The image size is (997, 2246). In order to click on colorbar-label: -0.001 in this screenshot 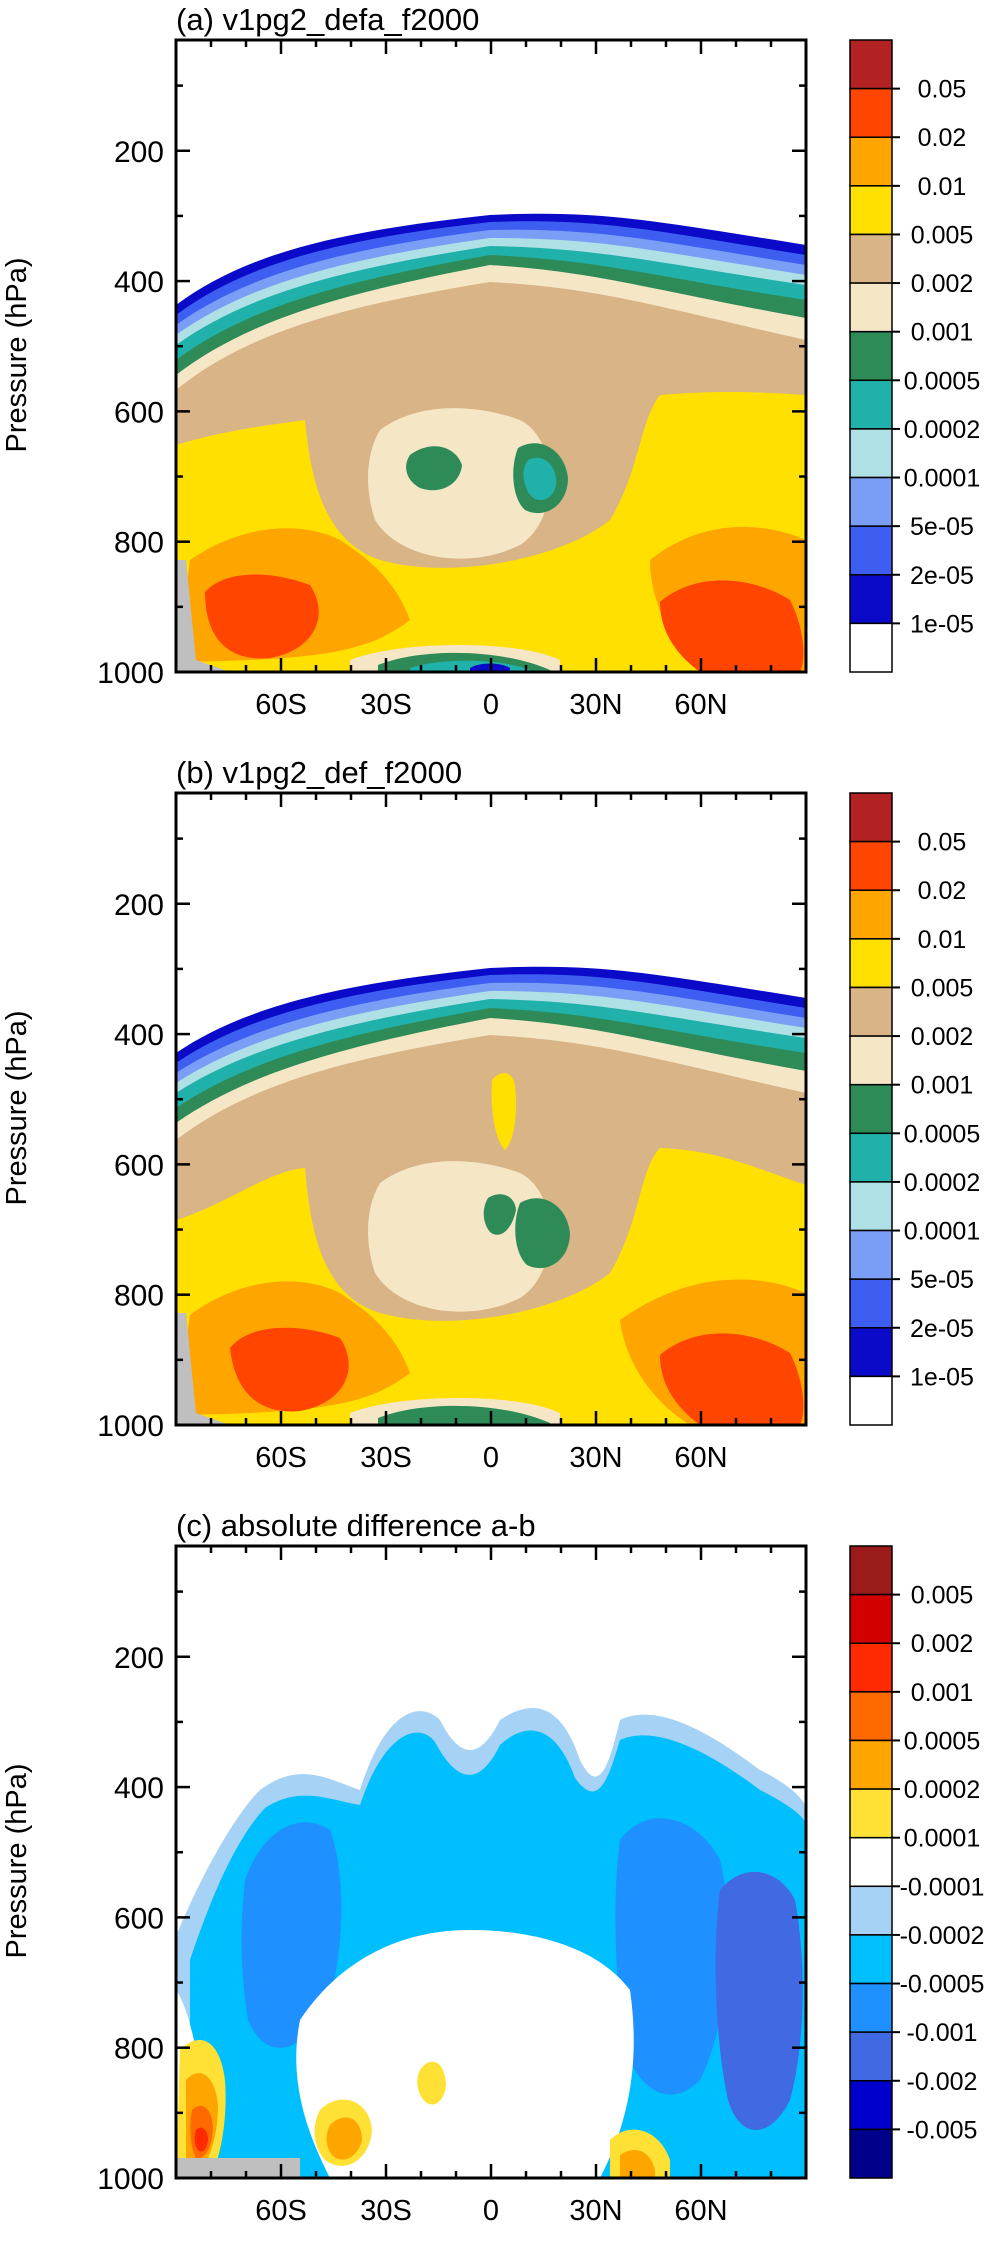, I will do `click(942, 2033)`.